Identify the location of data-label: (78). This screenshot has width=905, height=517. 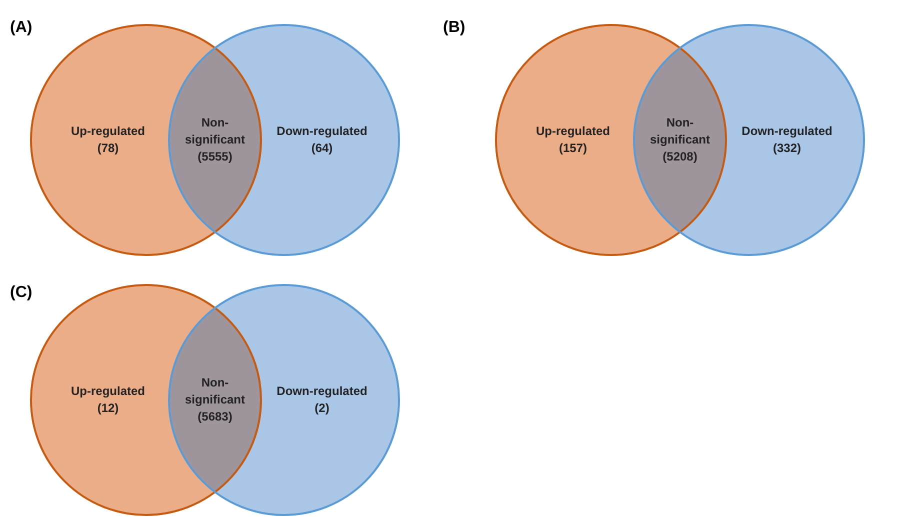
(108, 148).